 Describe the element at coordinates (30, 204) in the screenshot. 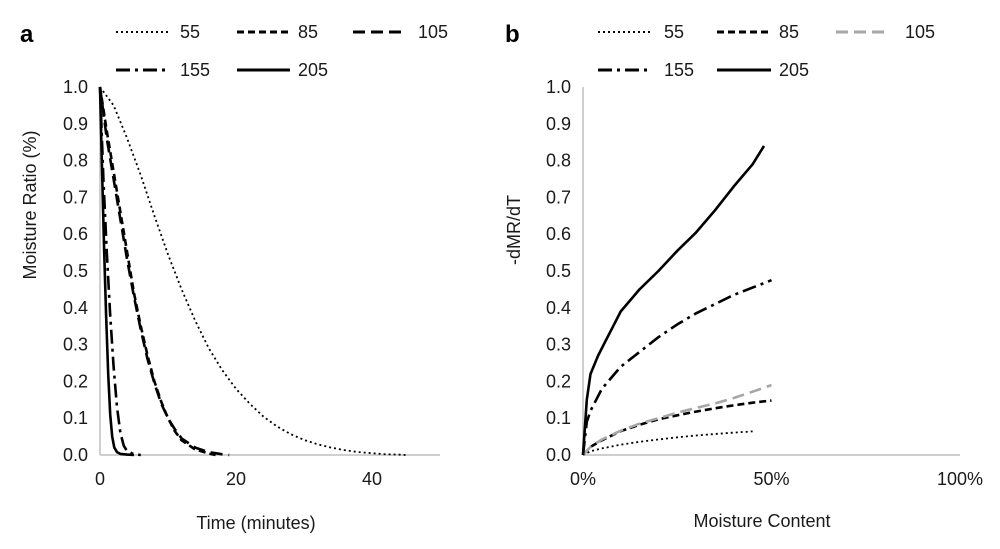

I see `y-axis-title: Moisture Ratio (%)` at that location.